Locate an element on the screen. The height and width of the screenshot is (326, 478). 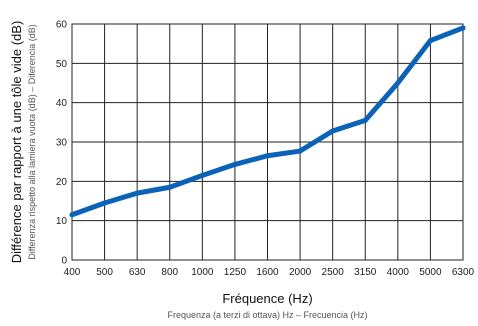
y-tick-label: 30 is located at coordinates (62, 143).